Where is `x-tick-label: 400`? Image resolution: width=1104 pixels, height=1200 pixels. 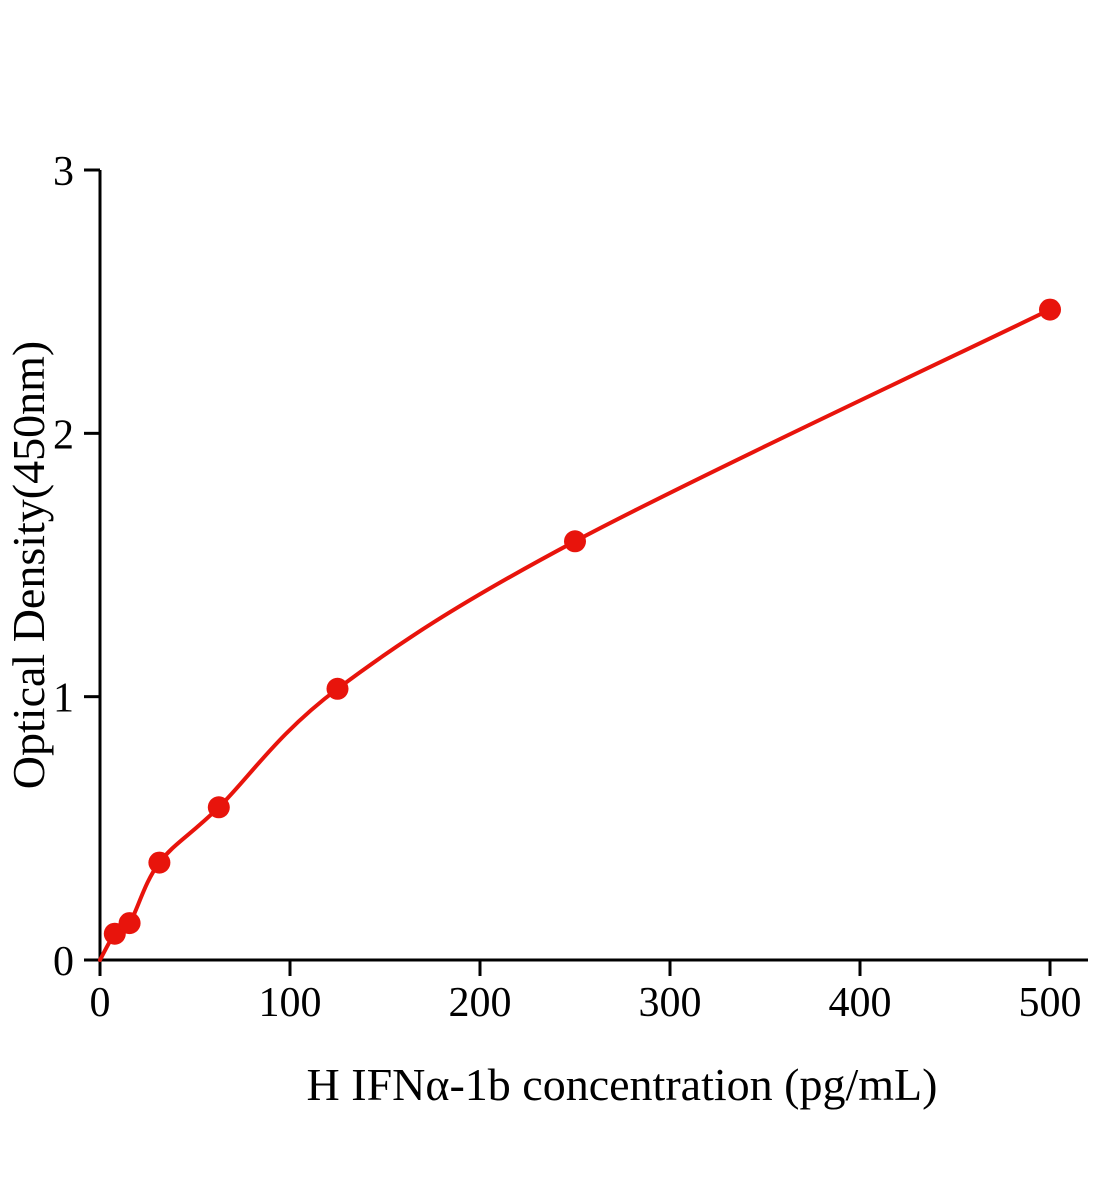
x-tick-label: 400 is located at coordinates (860, 1003).